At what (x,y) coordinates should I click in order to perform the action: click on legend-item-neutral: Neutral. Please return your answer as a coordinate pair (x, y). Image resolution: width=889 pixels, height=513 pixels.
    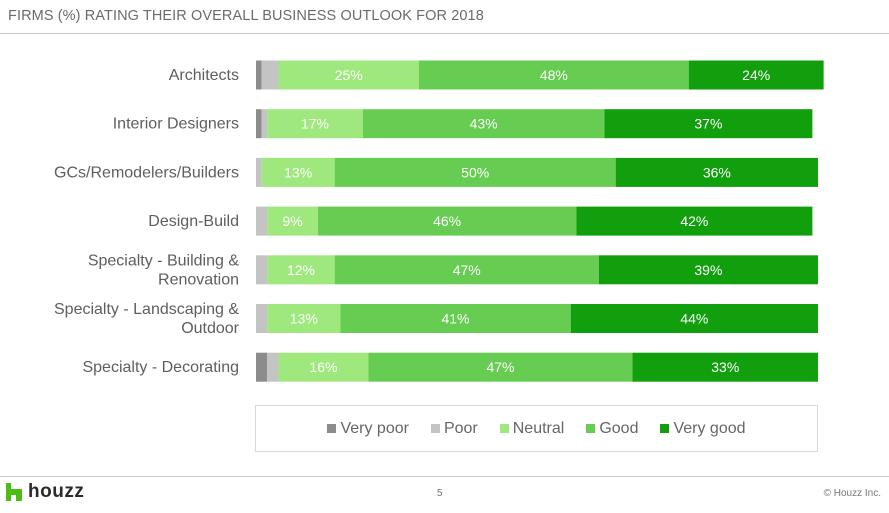
    Looking at the image, I should click on (532, 428).